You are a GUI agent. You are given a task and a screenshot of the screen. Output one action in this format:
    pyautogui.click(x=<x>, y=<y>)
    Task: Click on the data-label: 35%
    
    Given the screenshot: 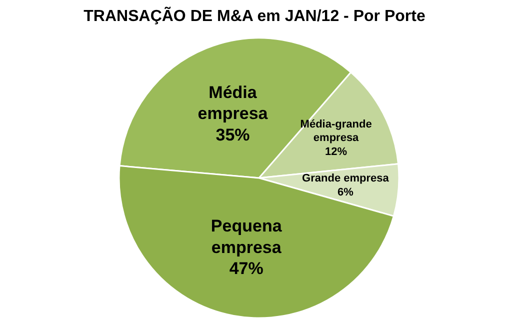 What is the action you would take?
    pyautogui.click(x=233, y=134)
    